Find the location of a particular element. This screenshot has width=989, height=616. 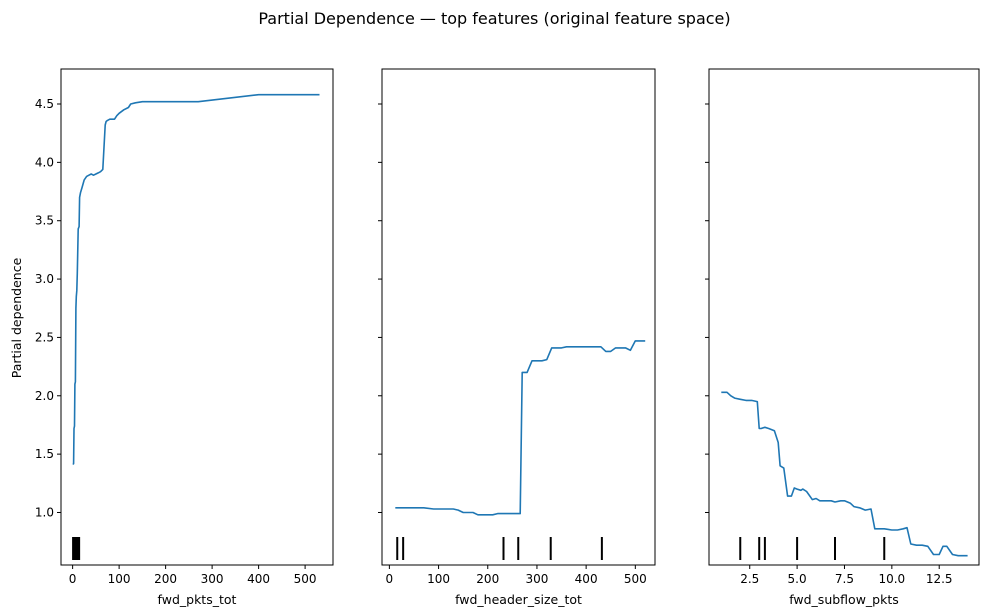

y-tick-label: 4.5 is located at coordinates (44, 104).